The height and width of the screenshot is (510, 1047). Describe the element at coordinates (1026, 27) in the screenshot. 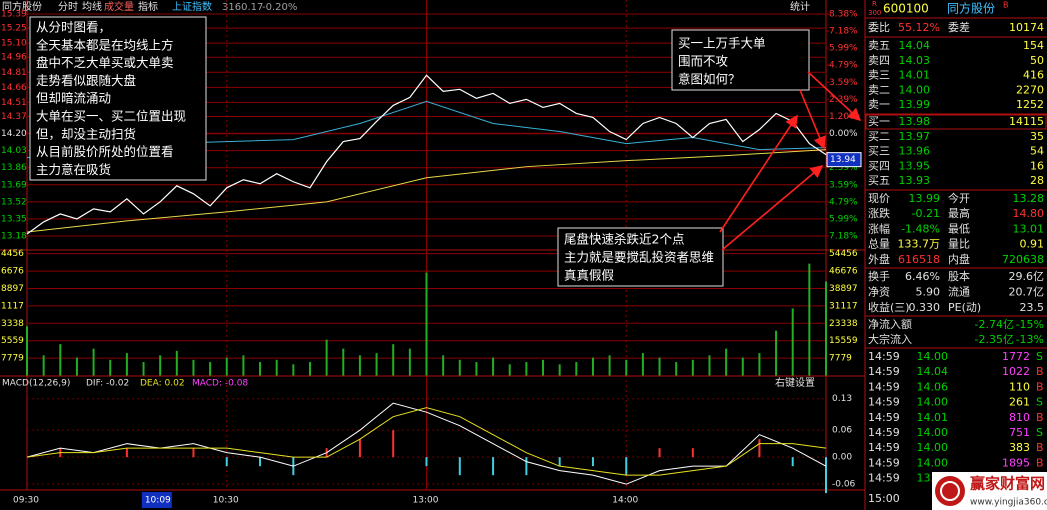

I see `value: 10174` at that location.